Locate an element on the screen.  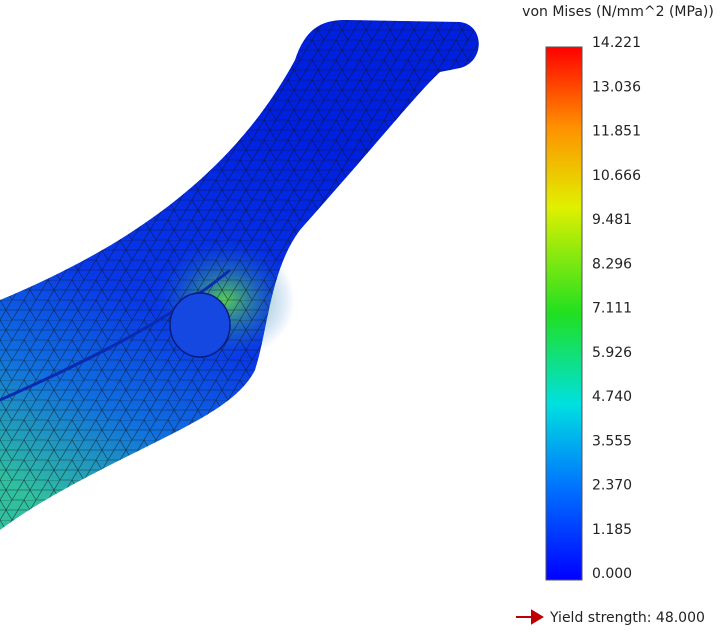
tick-label: 8.296 is located at coordinates (612, 264).